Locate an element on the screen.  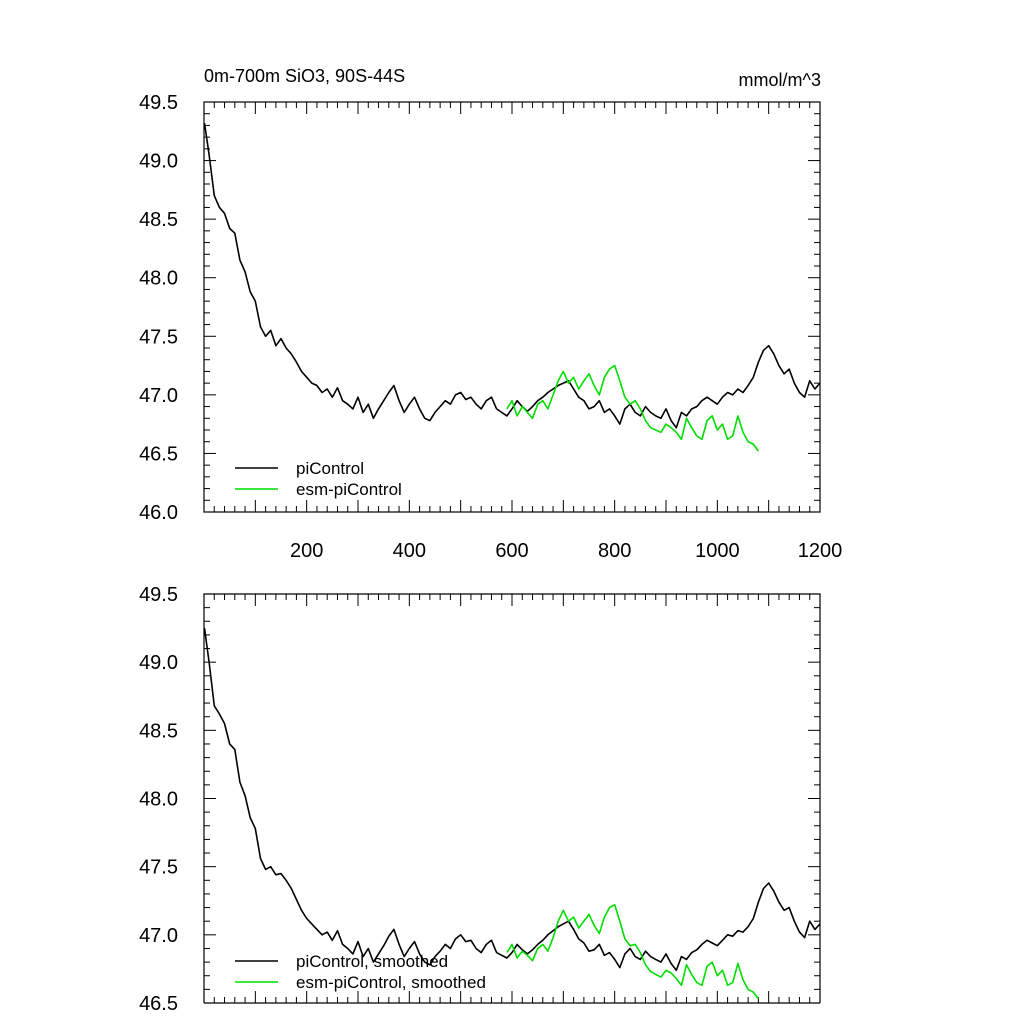
legend-label: esm-piControl, smoothed is located at coordinates (391, 982).